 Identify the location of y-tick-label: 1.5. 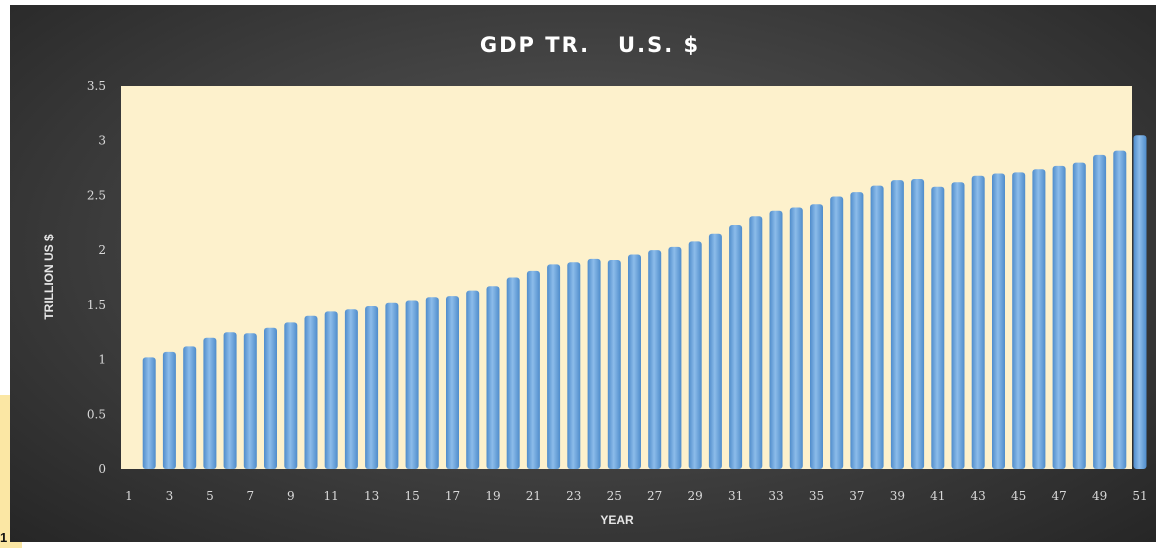
(96, 305).